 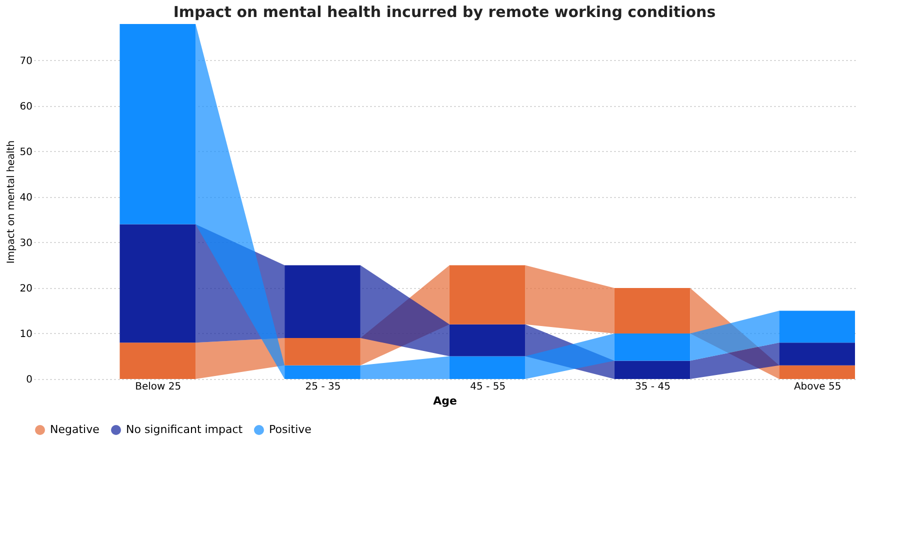 I want to click on y-tick-label: 30, so click(x=26, y=243).